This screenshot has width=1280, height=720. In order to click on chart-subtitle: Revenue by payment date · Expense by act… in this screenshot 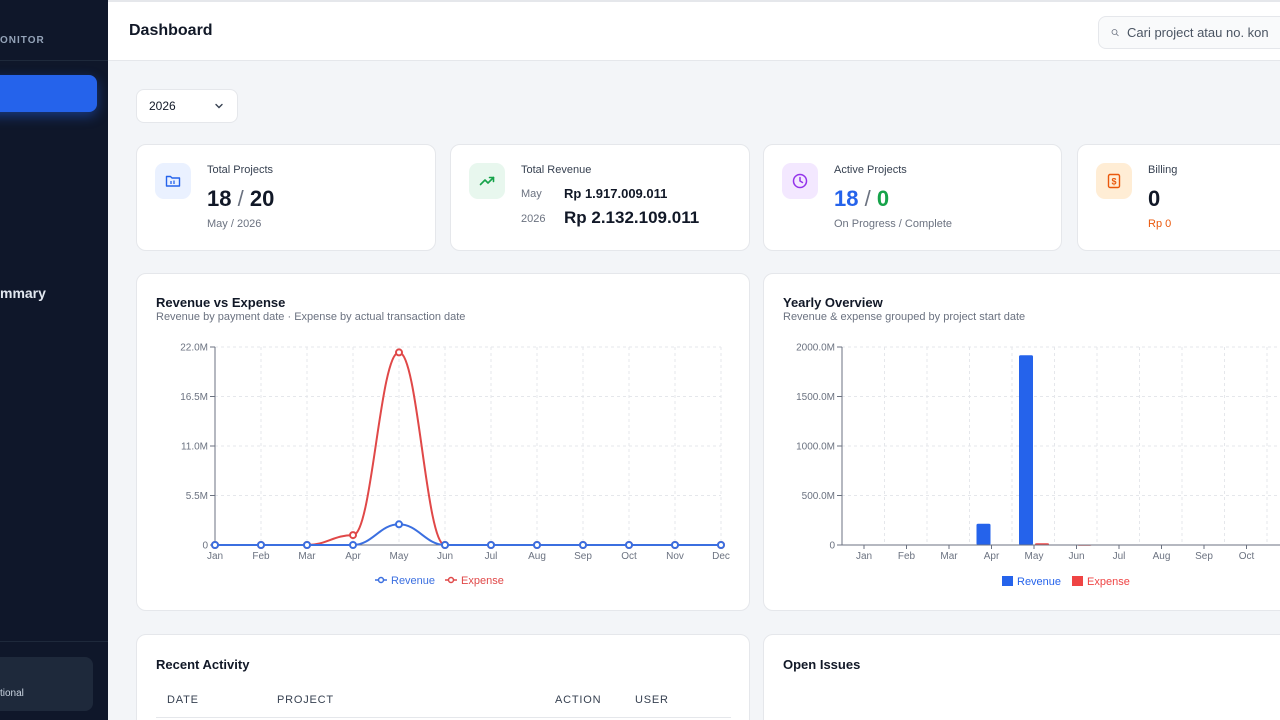, I will do `click(311, 317)`.